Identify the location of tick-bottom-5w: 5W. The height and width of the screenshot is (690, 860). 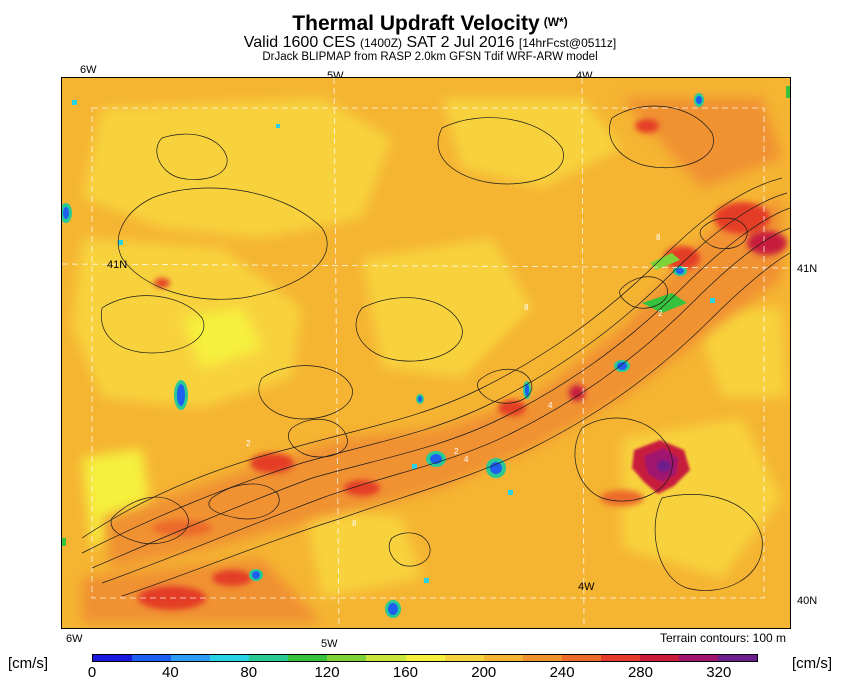
(329, 644).